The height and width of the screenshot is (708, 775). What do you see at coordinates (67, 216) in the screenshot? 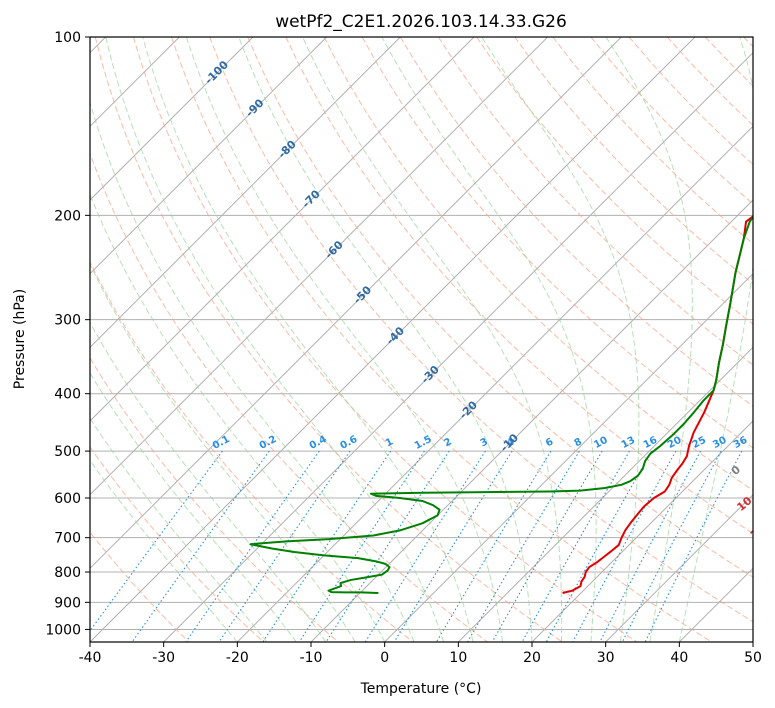
I see `y-tick-label: 200` at bounding box center [67, 216].